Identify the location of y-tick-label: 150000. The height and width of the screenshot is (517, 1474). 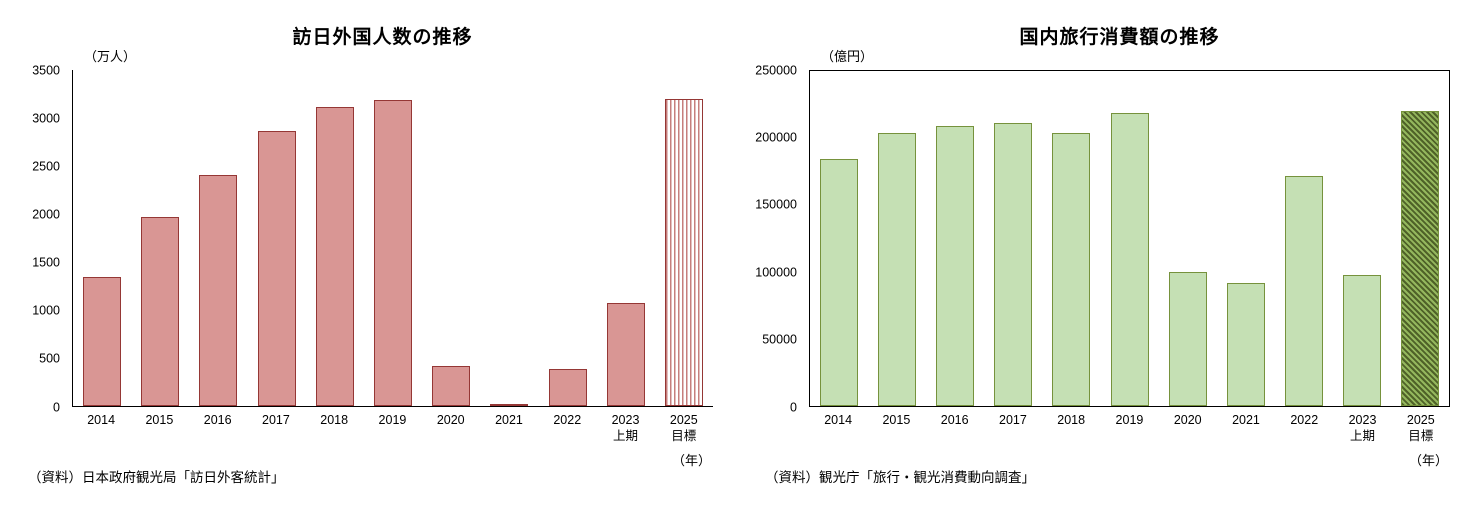
(776, 204).